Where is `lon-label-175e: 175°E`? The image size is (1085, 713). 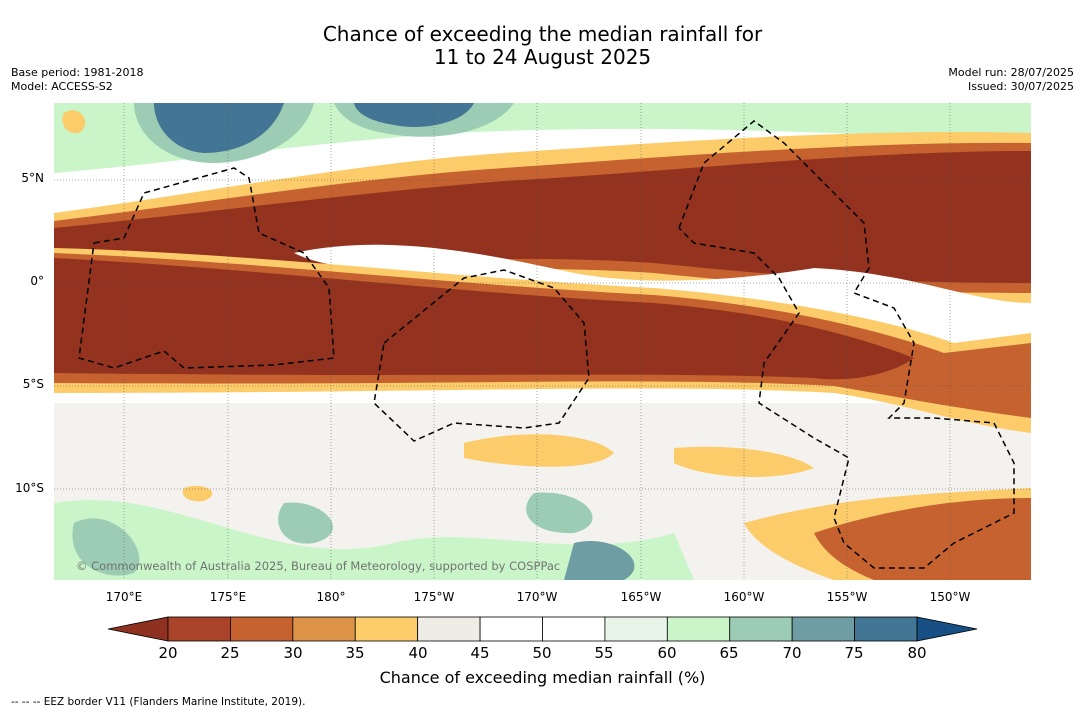
lon-label-175e: 175°E is located at coordinates (228, 597).